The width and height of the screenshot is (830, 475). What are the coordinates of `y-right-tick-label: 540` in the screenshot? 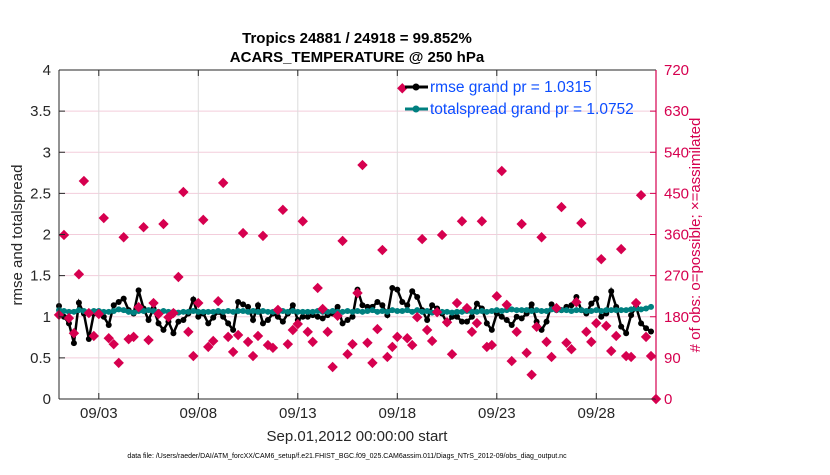 It's located at (676, 152).